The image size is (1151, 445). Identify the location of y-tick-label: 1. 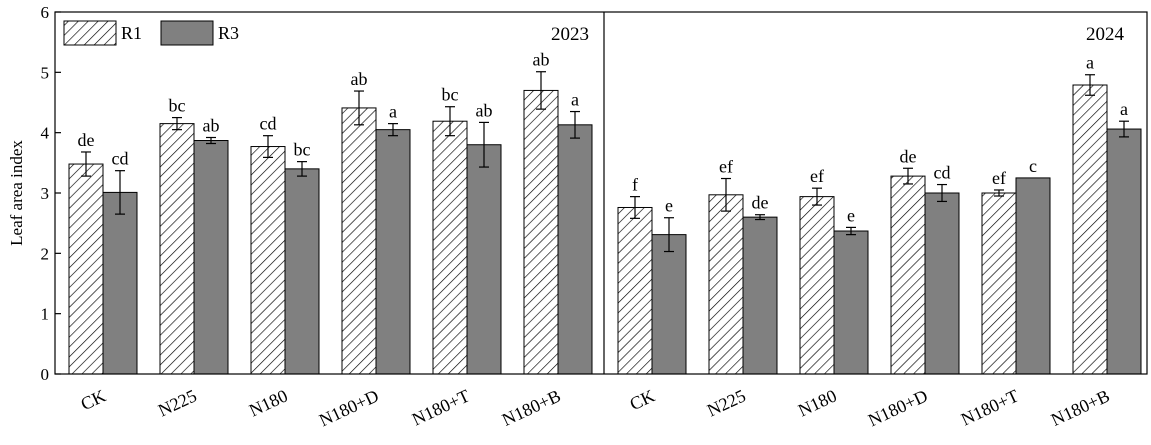
(45, 314).